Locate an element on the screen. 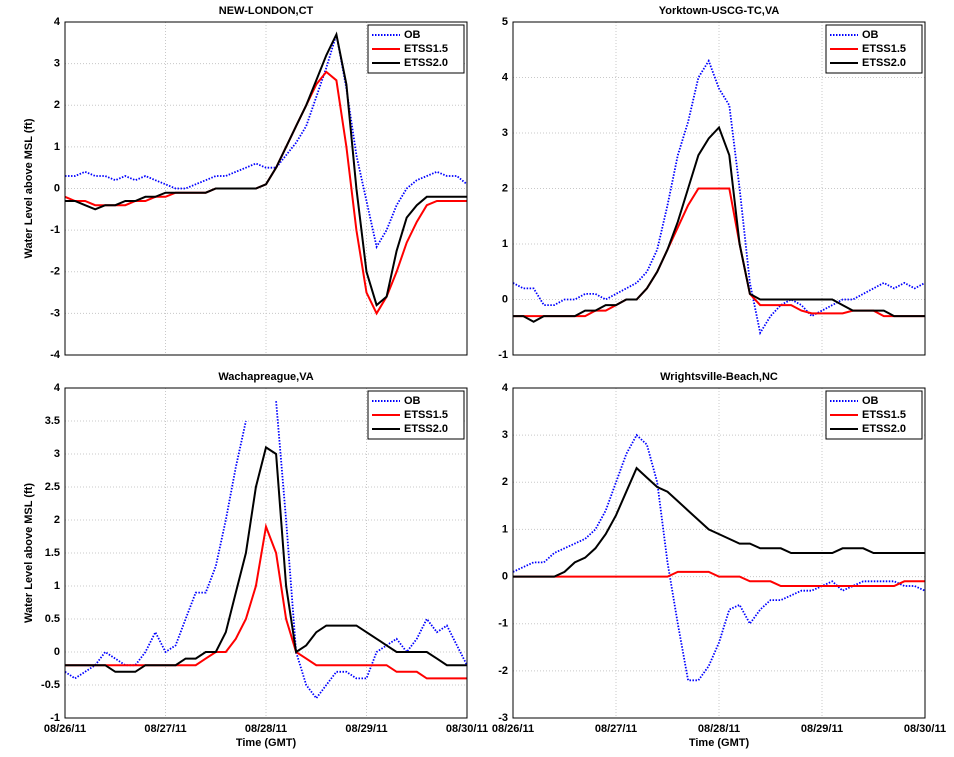 This screenshot has height=757, width=954. chart-title: Wachapreague,VA is located at coordinates (265, 377).